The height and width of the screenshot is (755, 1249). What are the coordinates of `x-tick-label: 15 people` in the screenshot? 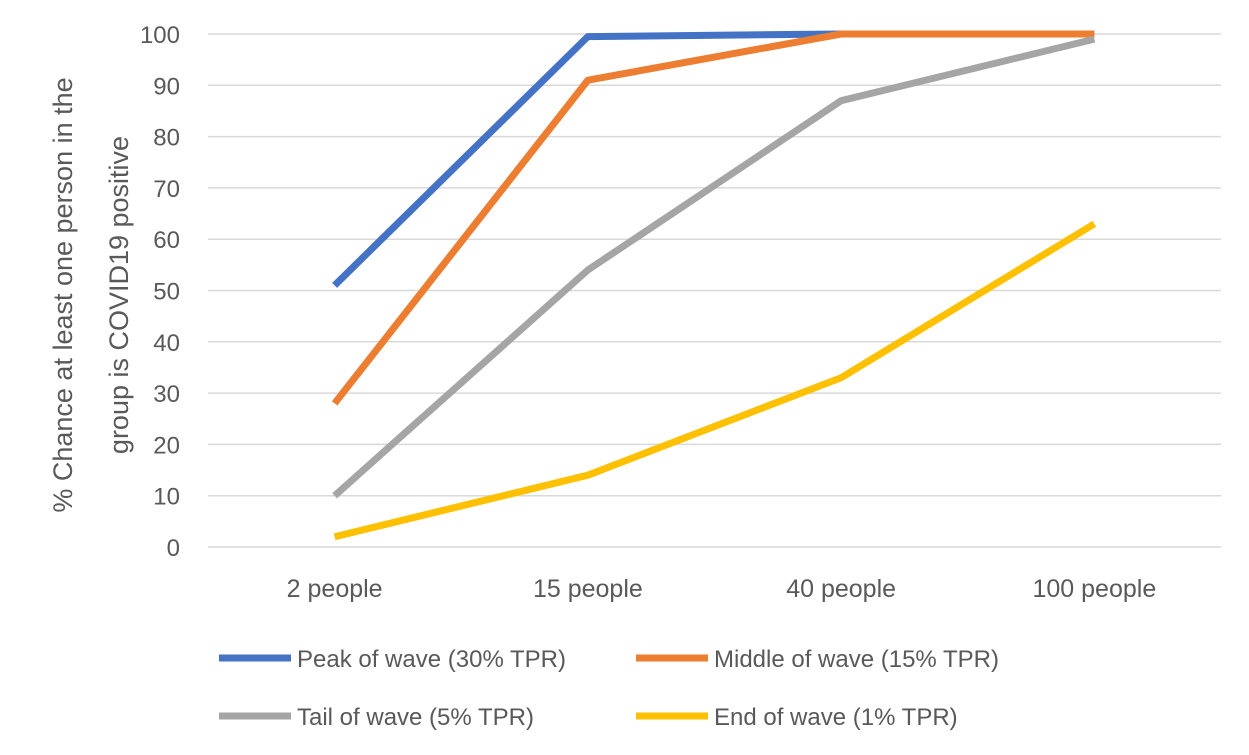 It's located at (588, 589).